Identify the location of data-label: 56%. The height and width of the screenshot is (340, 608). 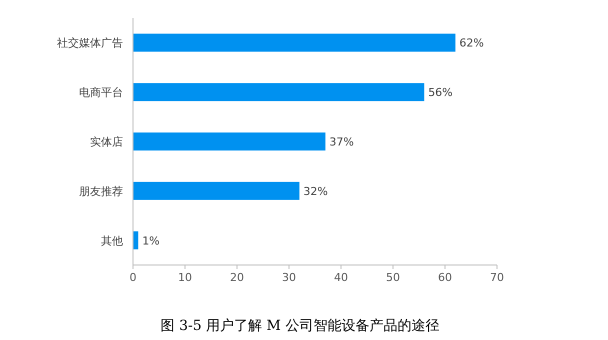
(440, 93).